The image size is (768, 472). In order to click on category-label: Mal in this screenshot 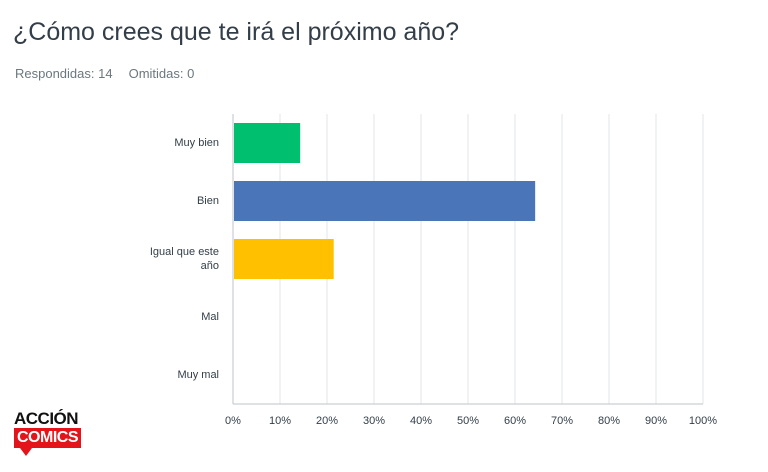, I will do `click(119, 317)`.